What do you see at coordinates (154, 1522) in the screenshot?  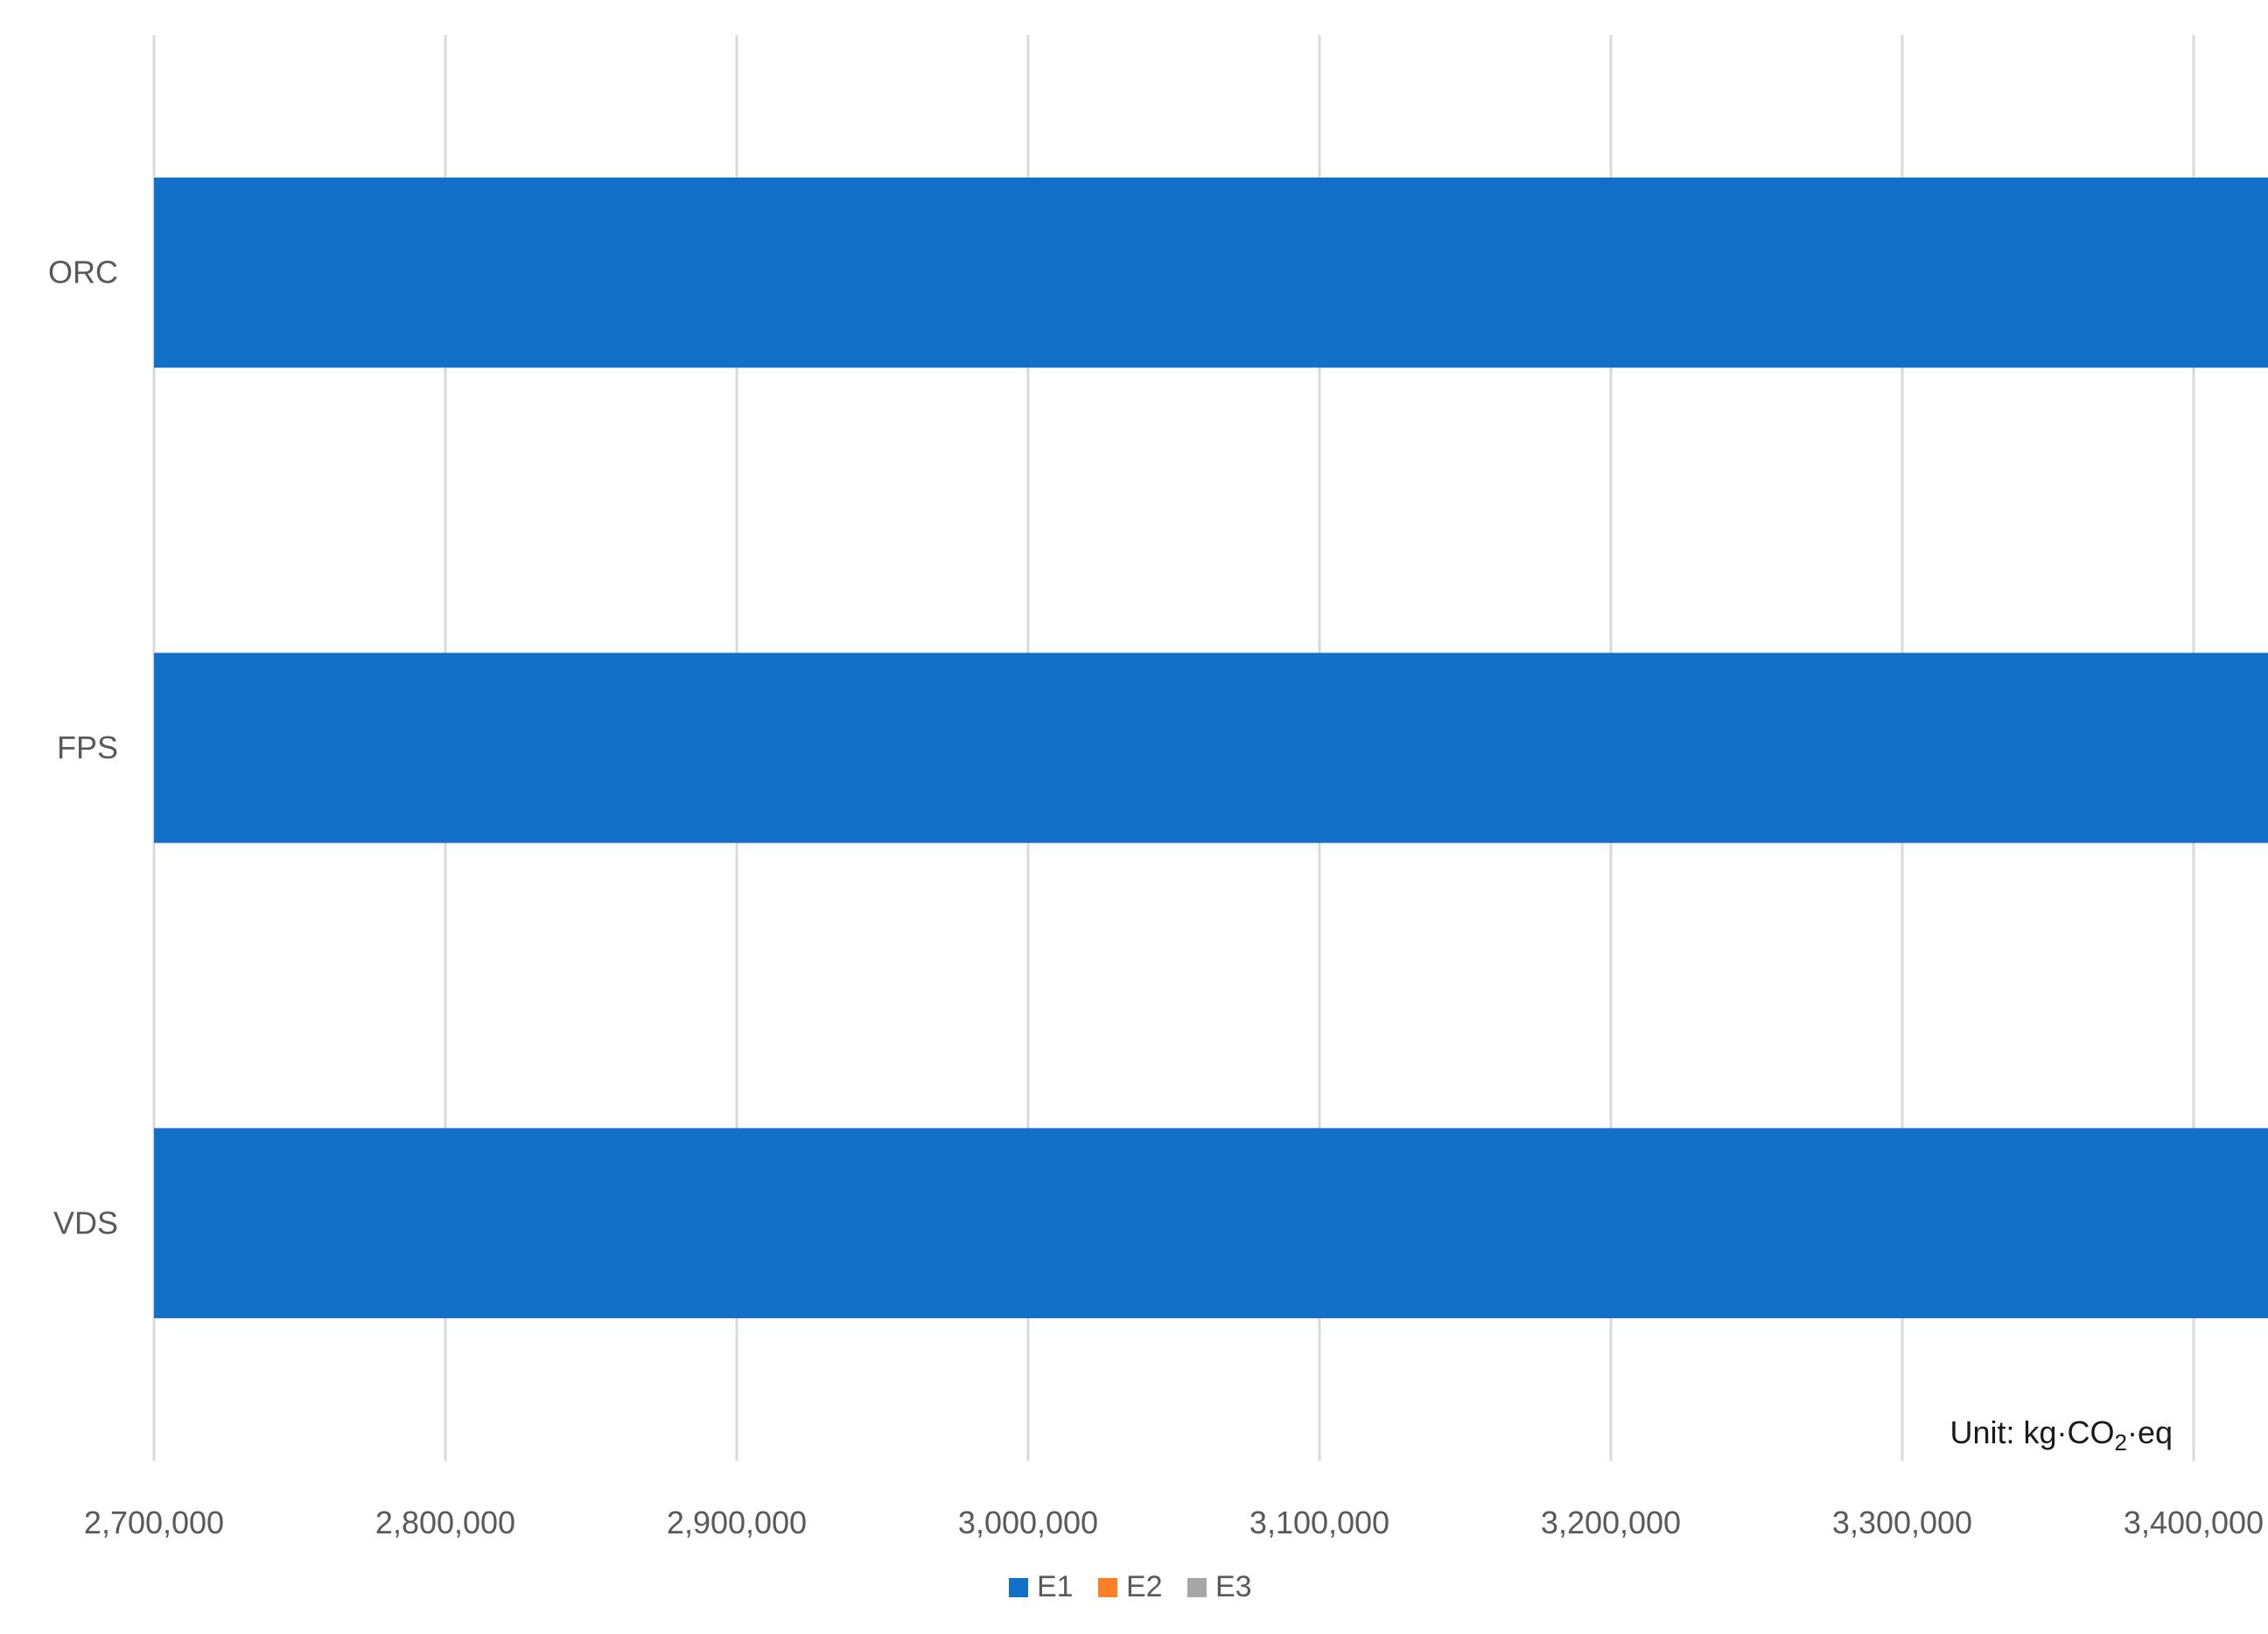 I see `x-tick-label: 2,700,000` at bounding box center [154, 1522].